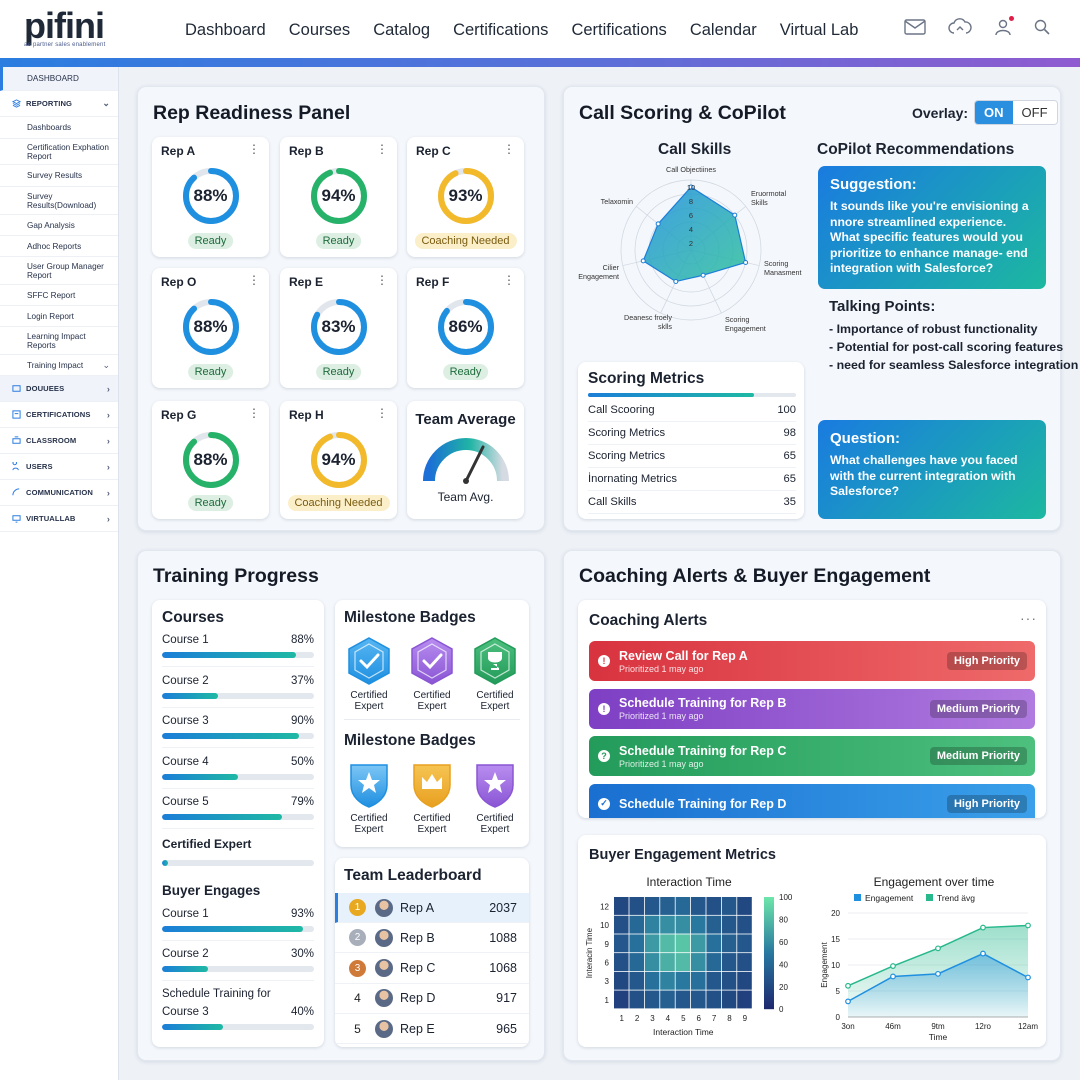 The height and width of the screenshot is (1080, 1080). What do you see at coordinates (59, 441) in the screenshot?
I see `sidebar-section-classroom: CLASSROOM ›` at bounding box center [59, 441].